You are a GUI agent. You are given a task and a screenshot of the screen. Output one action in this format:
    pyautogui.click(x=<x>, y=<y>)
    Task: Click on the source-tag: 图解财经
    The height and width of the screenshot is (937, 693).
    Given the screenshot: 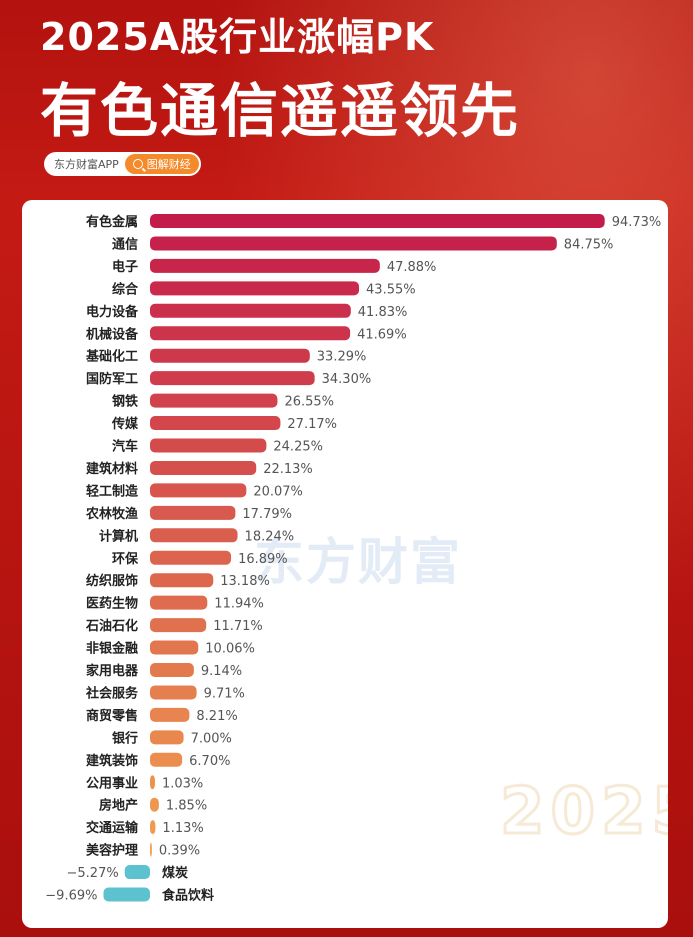 What is the action you would take?
    pyautogui.click(x=161, y=164)
    